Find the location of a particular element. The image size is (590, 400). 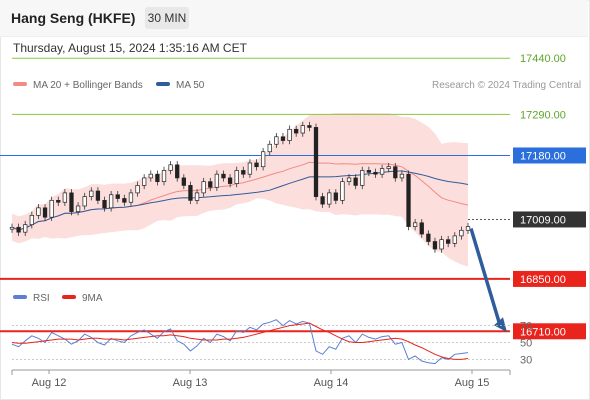

ma20-label: MA 20 + Bollinger Bands is located at coordinates (88, 85).